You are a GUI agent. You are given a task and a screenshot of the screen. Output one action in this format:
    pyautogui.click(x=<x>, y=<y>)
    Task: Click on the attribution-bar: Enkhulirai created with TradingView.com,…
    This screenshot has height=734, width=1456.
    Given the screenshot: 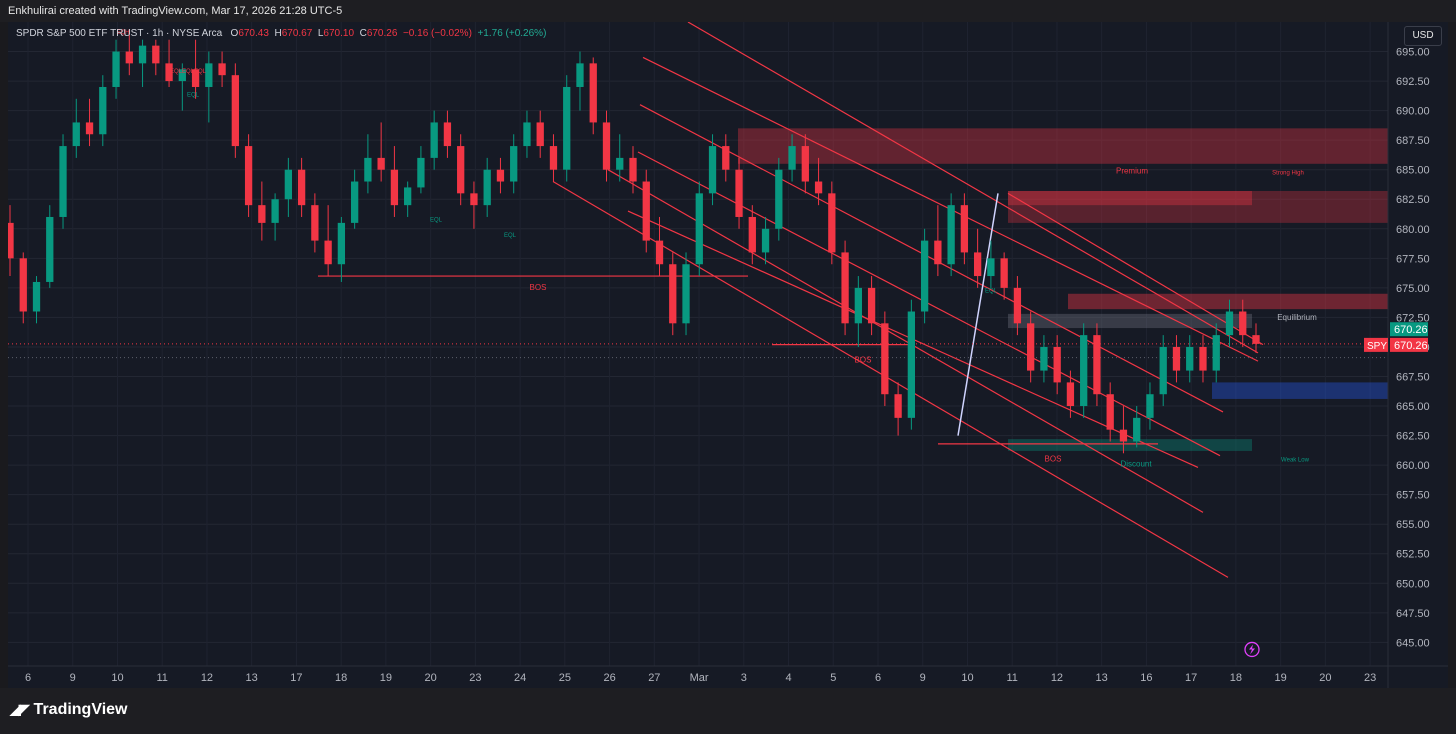 What is the action you would take?
    pyautogui.click(x=728, y=11)
    